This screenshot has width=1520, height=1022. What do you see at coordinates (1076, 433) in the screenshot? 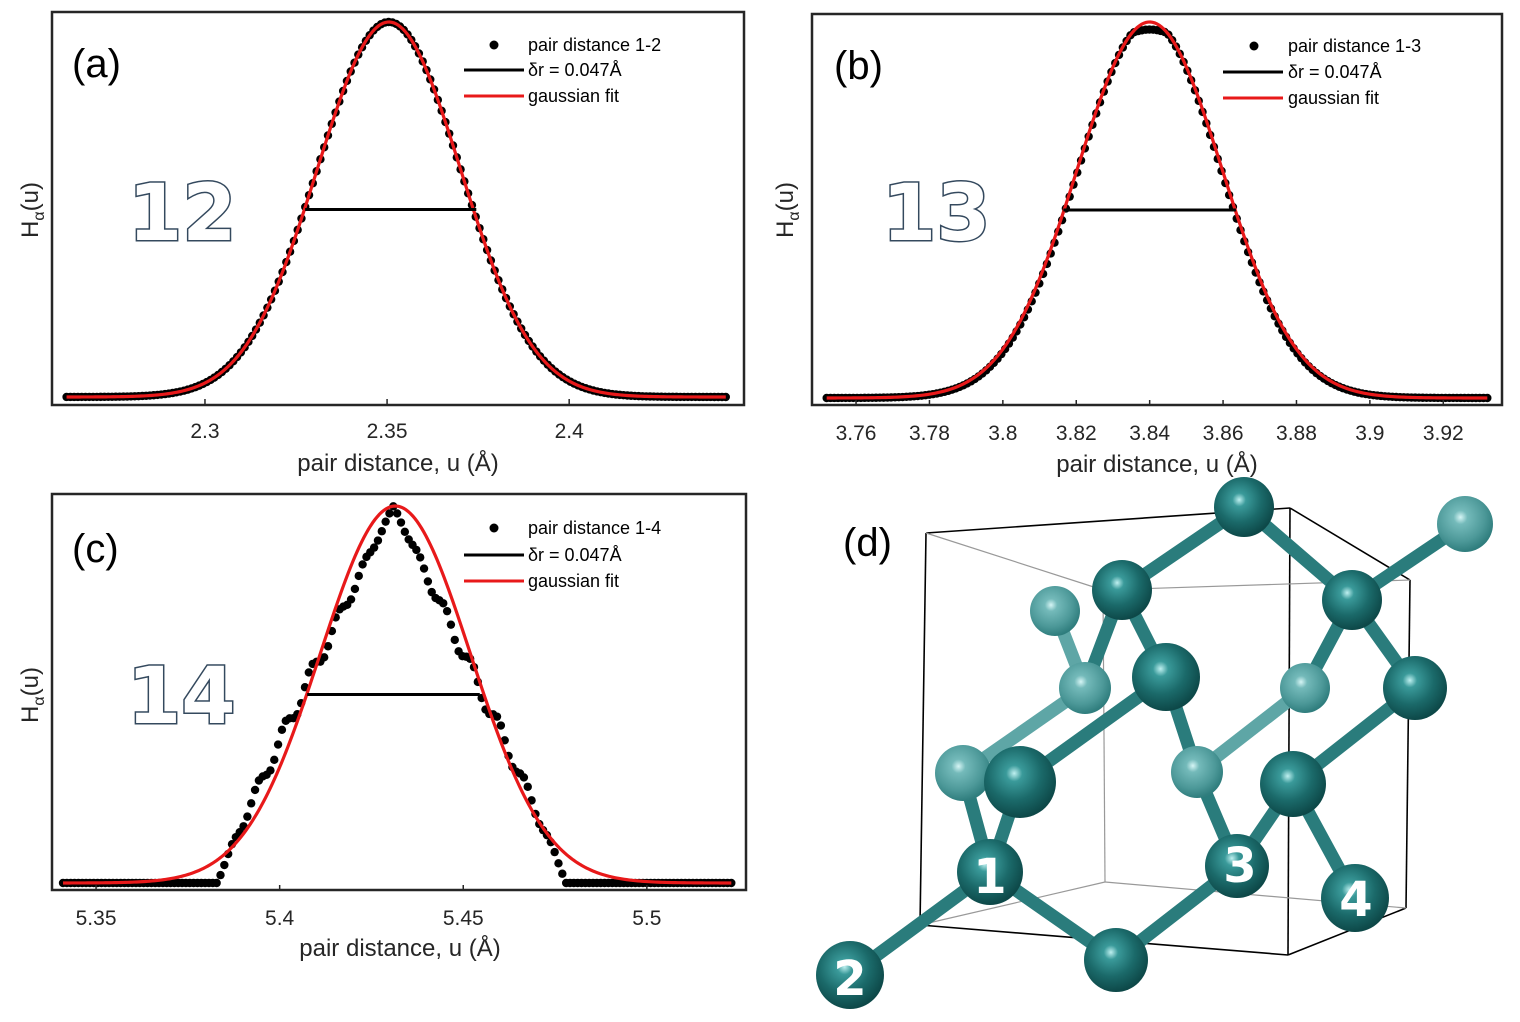
I see `x-tick-label: 3.82` at bounding box center [1076, 433].